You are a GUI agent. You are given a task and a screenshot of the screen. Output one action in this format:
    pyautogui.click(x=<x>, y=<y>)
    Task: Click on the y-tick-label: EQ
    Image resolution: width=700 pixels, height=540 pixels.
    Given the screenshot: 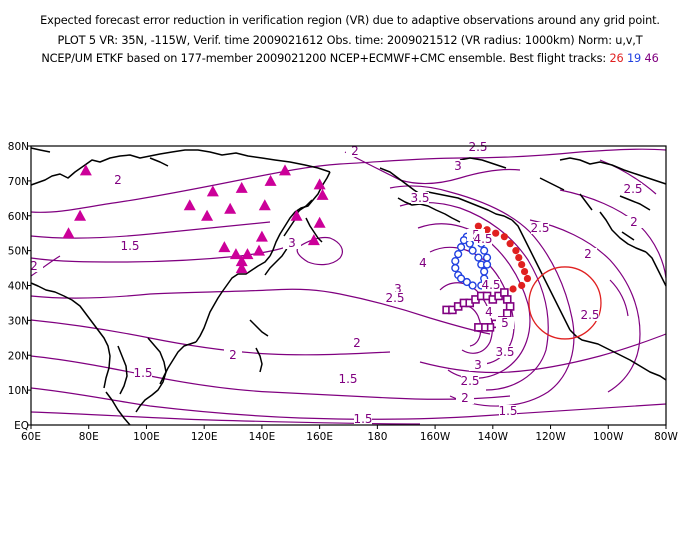 What is the action you would take?
    pyautogui.click(x=21, y=426)
    